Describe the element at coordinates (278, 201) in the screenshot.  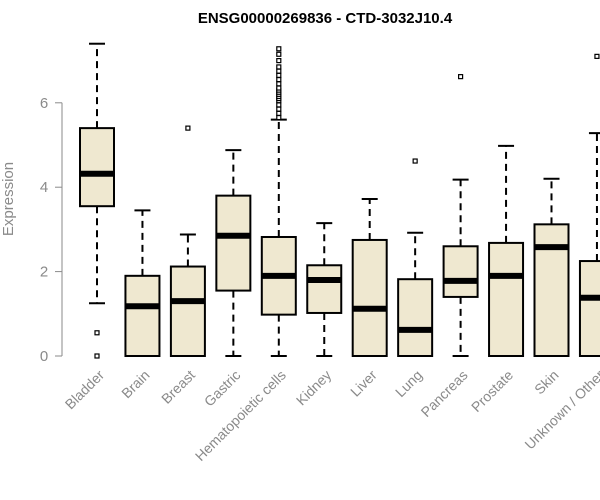
I see `box-hematopoietic-cells` at that location.